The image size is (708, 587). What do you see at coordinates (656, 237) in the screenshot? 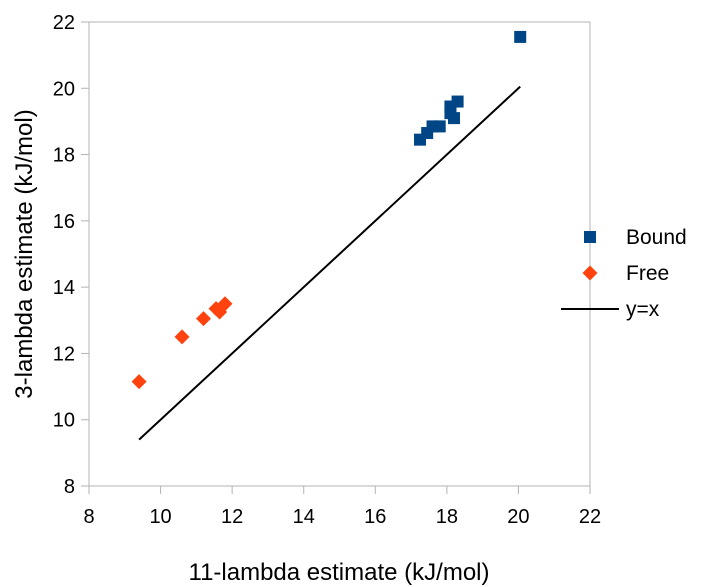
I see `legend-label: Bound` at bounding box center [656, 237].